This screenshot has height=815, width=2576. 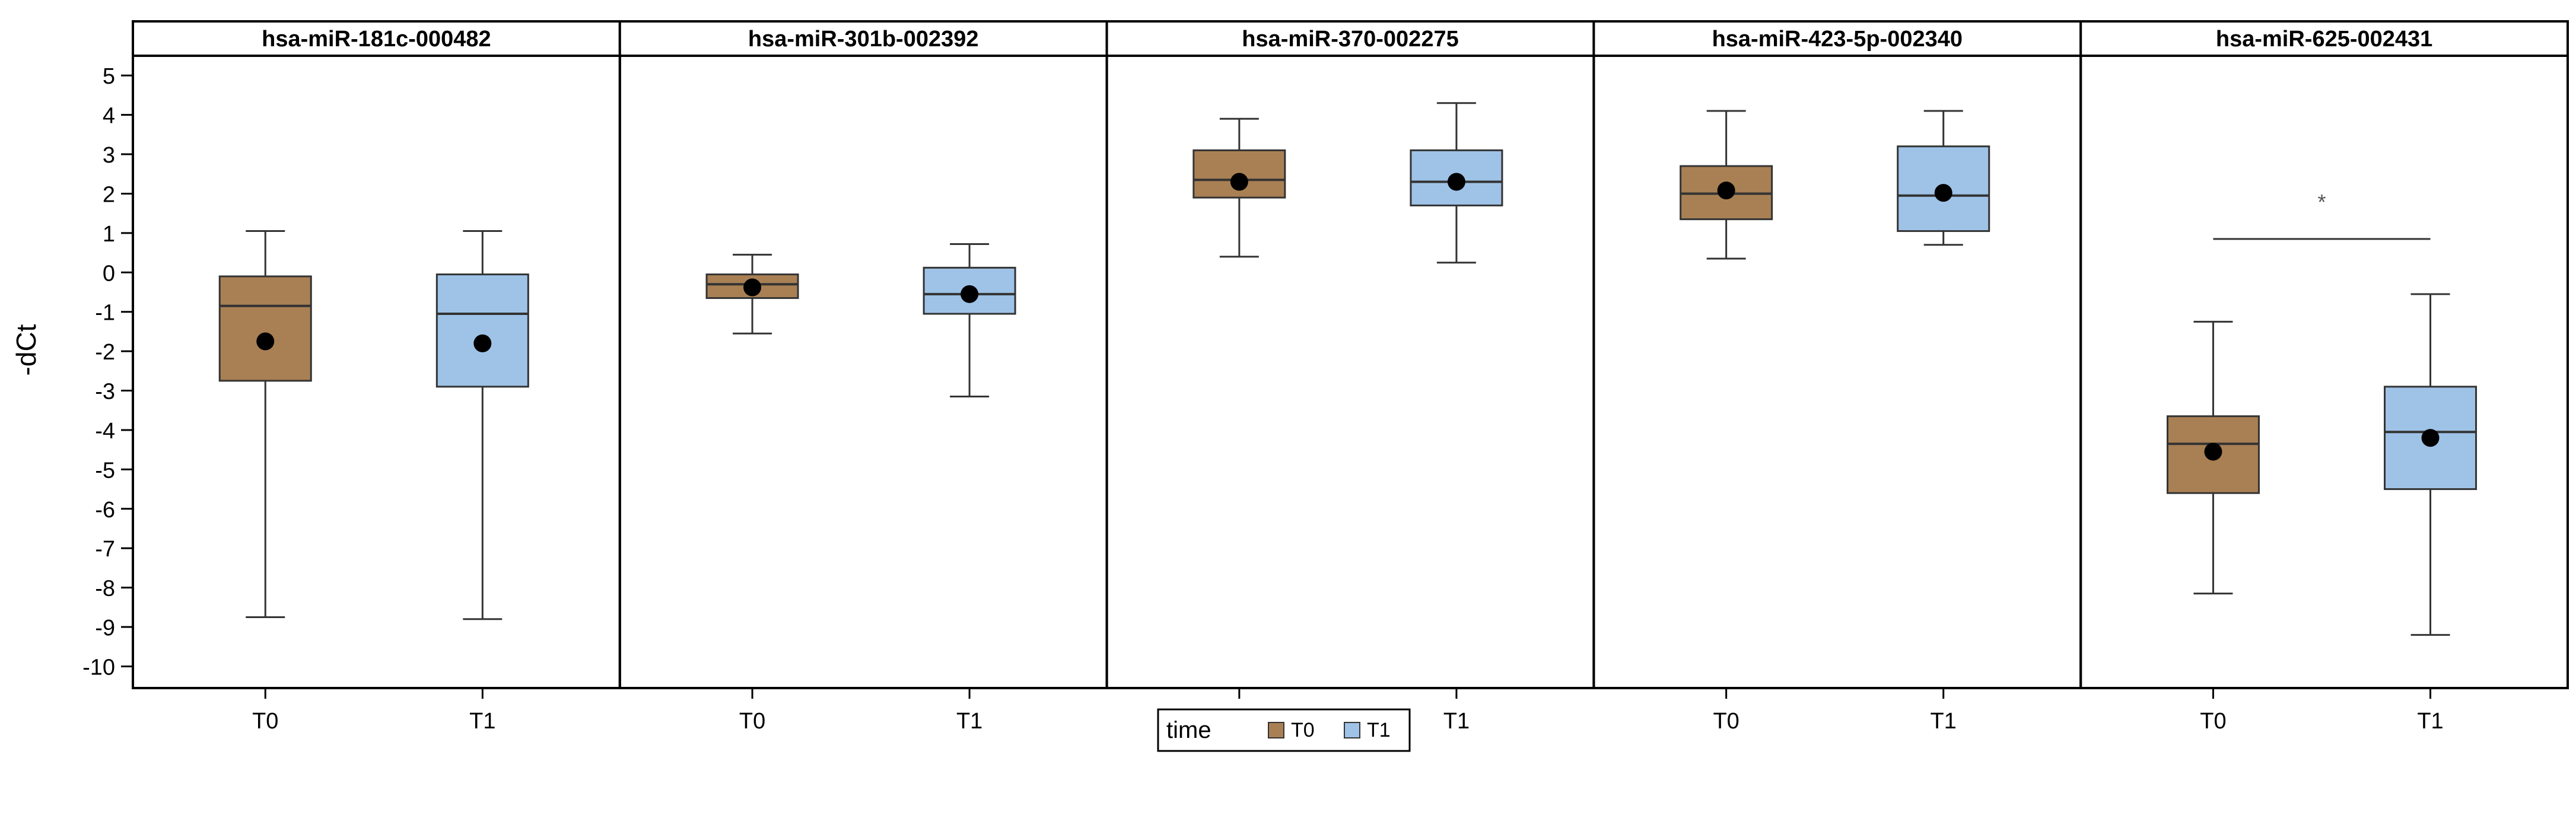 What do you see at coordinates (1188, 730) in the screenshot?
I see `legend-title: time` at bounding box center [1188, 730].